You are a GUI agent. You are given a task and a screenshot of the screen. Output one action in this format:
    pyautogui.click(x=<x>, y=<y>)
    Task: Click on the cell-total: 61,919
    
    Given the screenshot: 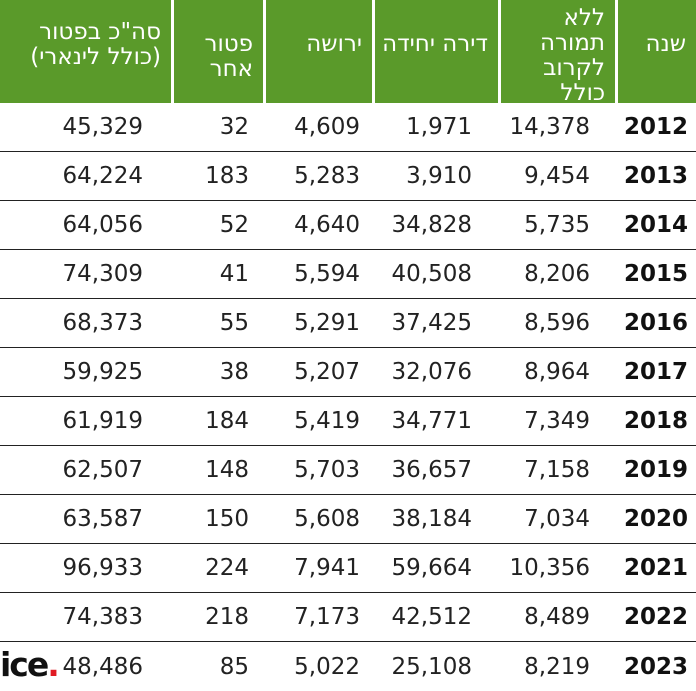 What is the action you would take?
    pyautogui.click(x=102, y=421)
    